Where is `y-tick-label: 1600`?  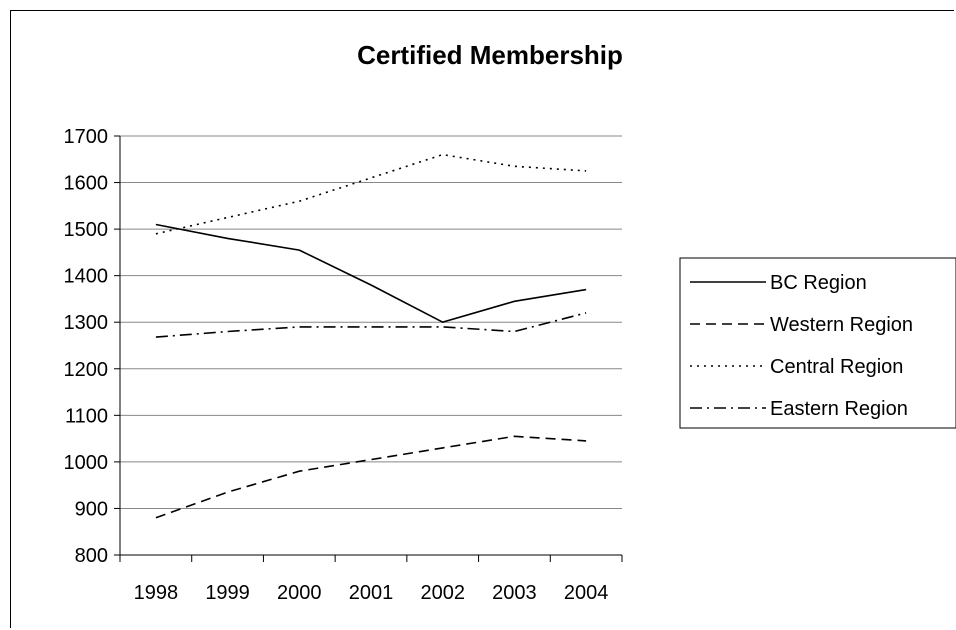
y-tick-label: 1600 is located at coordinates (86, 184).